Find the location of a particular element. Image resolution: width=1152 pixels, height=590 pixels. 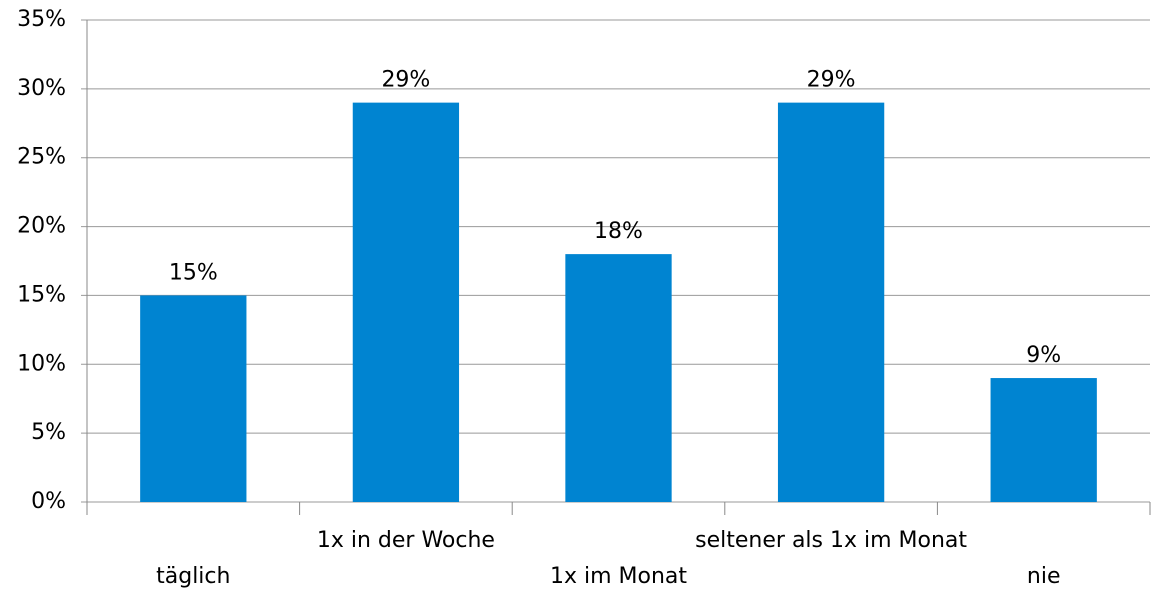

y-tick-label: 15% is located at coordinates (41, 294).